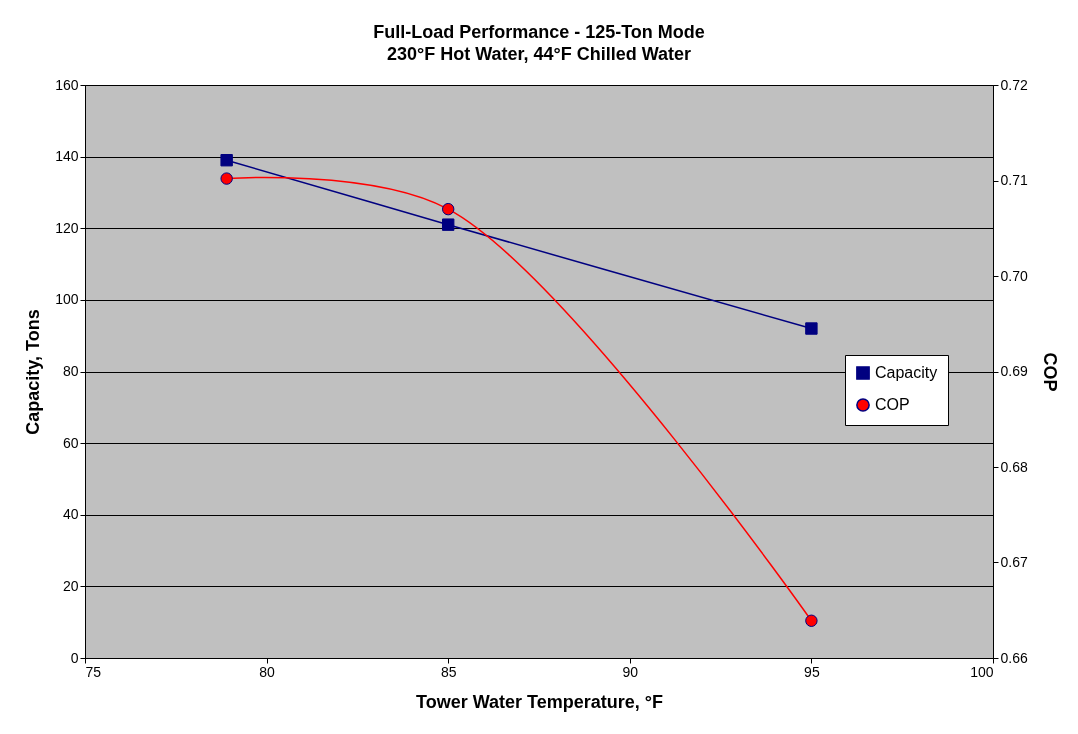 Image resolution: width=1078 pixels, height=734 pixels. I want to click on chart-title: Full-Load Performance - 125-Ton Mode, so click(539, 32).